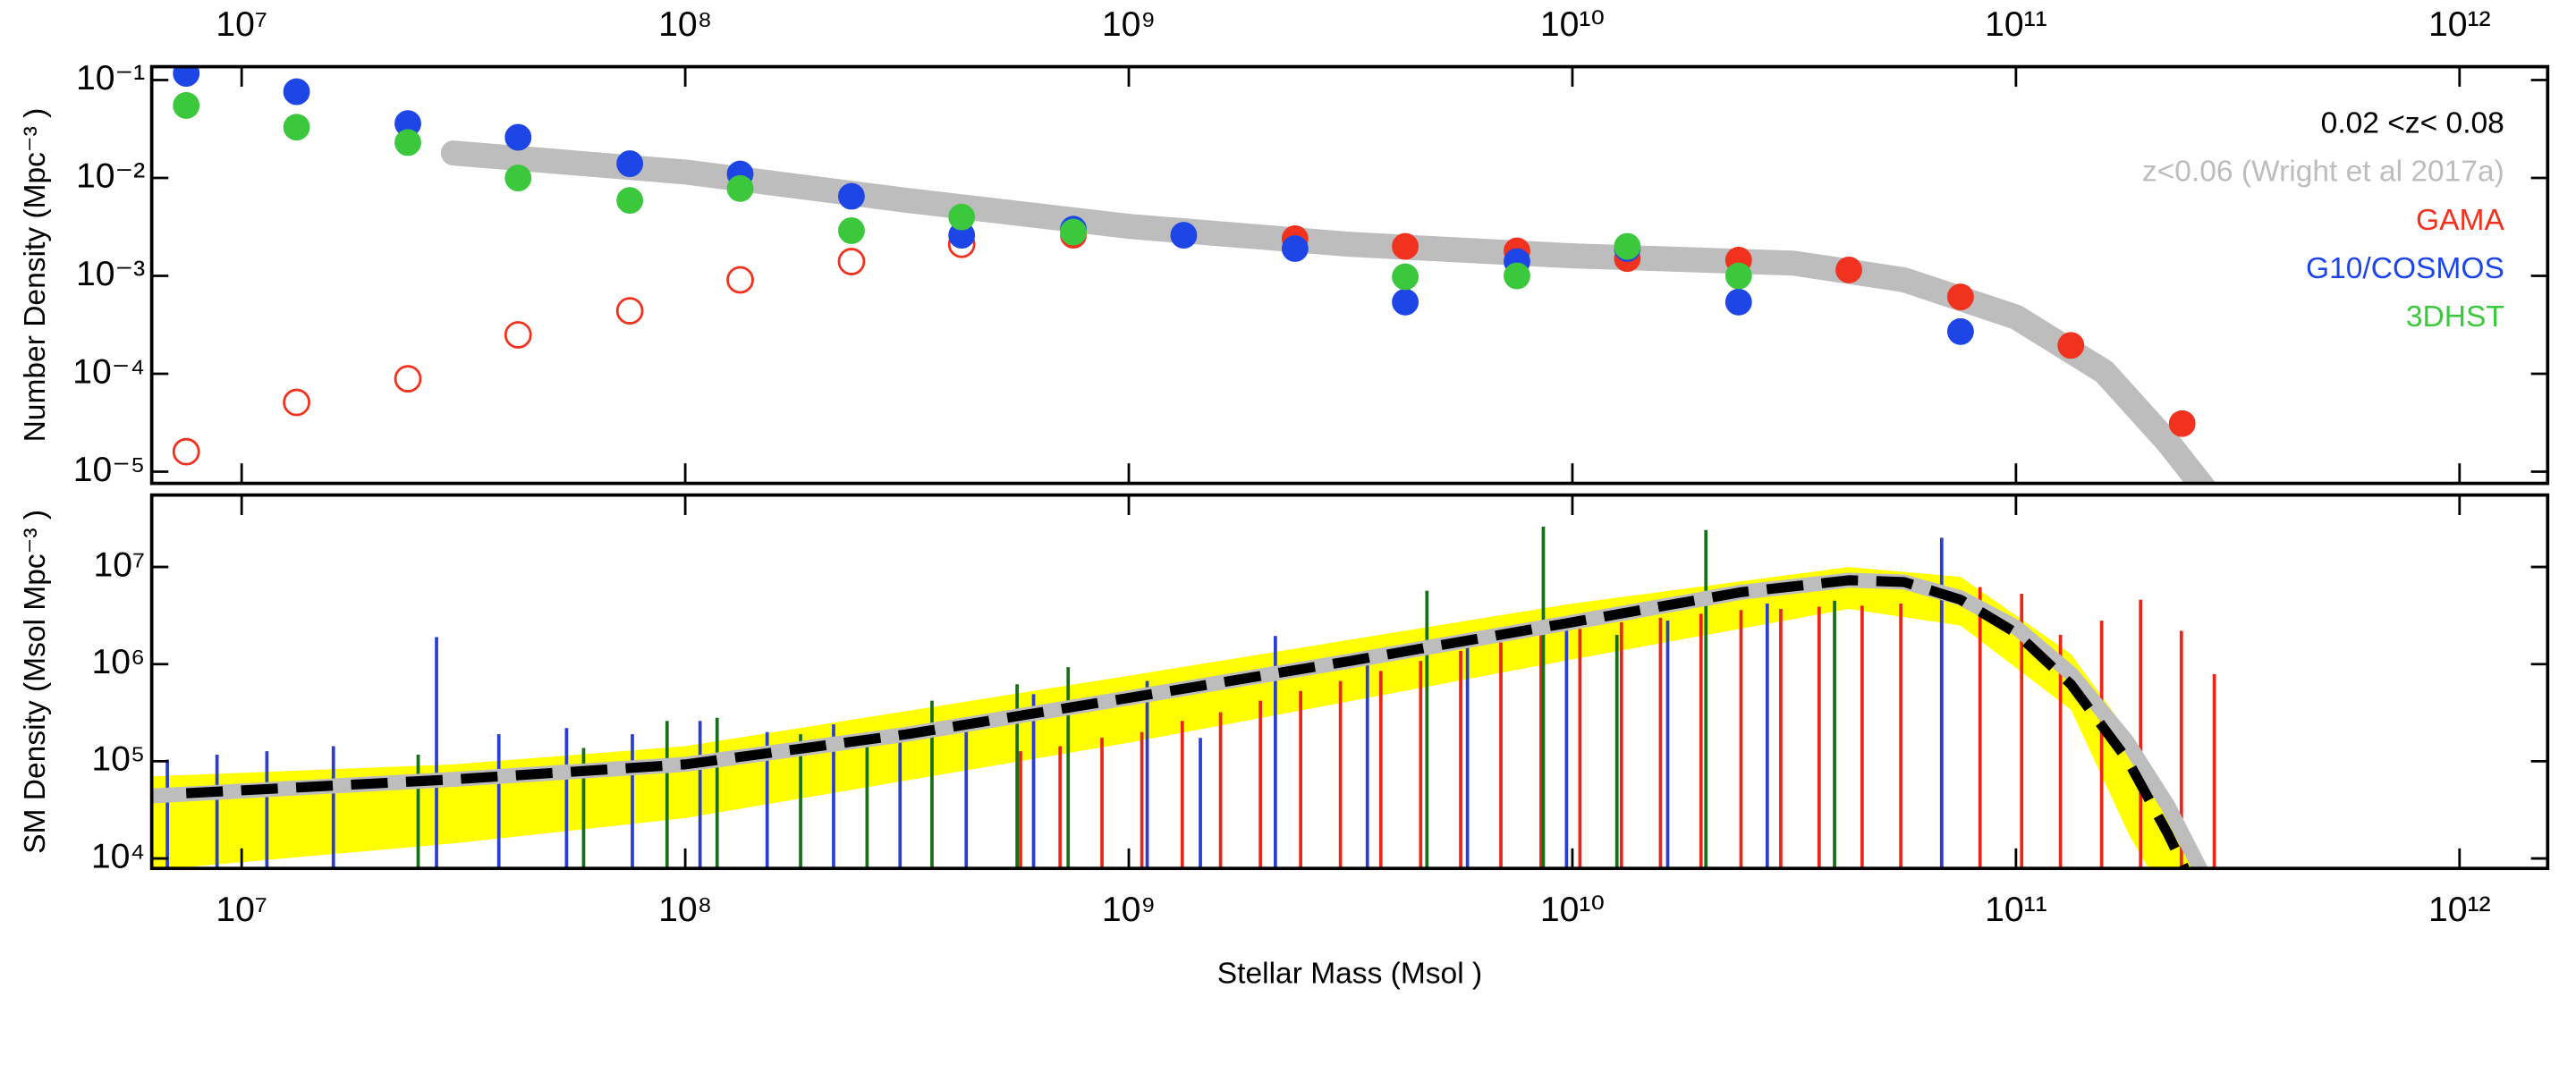 The image size is (2576, 1073). I want to click on legend-label: G10/COSMOS, so click(2405, 268).